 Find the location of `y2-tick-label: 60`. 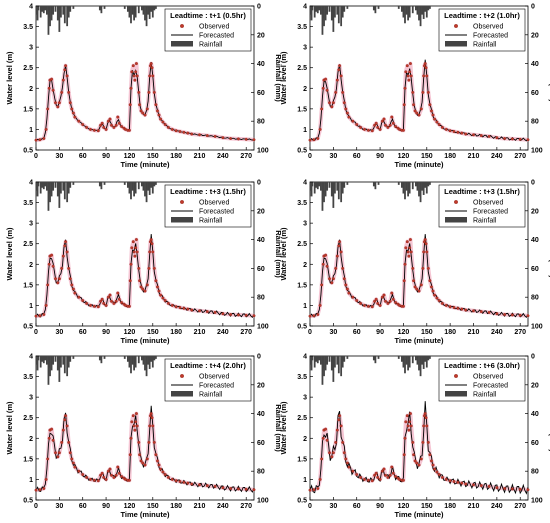

y2-tick-label: 60 is located at coordinates (261, 443).